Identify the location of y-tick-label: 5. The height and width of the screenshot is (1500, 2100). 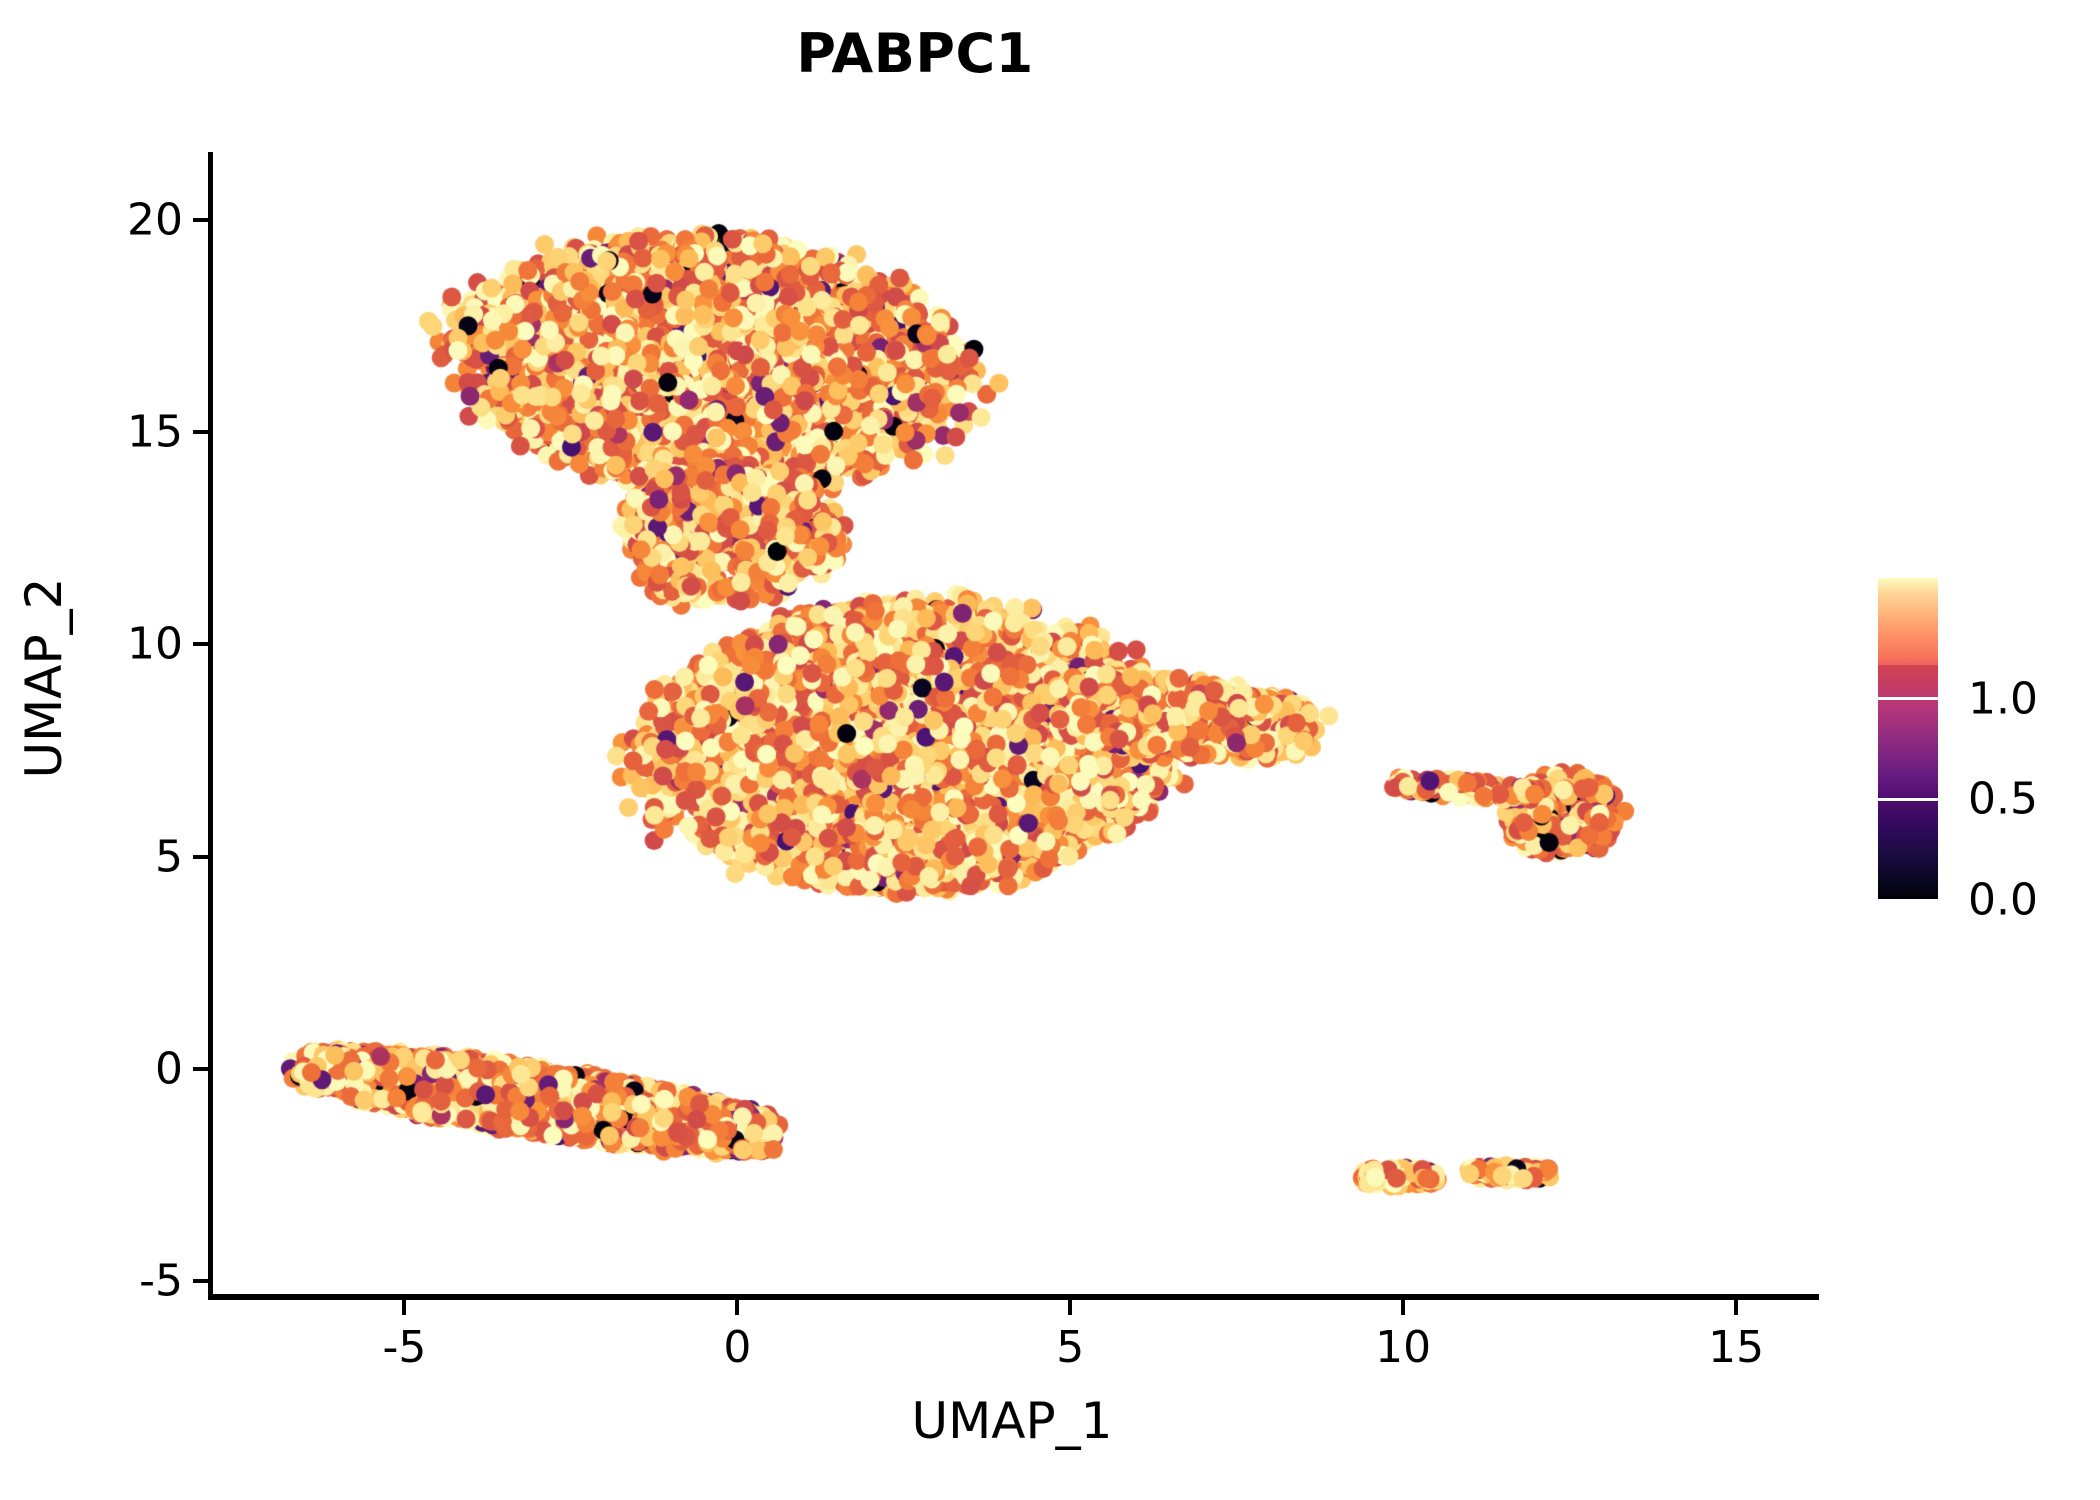
(169, 857).